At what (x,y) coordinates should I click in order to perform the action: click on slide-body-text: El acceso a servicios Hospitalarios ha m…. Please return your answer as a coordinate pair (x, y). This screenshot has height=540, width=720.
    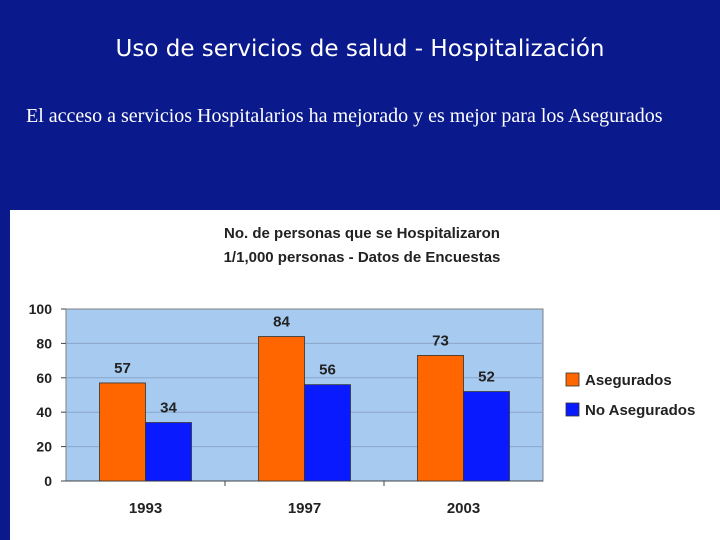
    Looking at the image, I should click on (344, 116).